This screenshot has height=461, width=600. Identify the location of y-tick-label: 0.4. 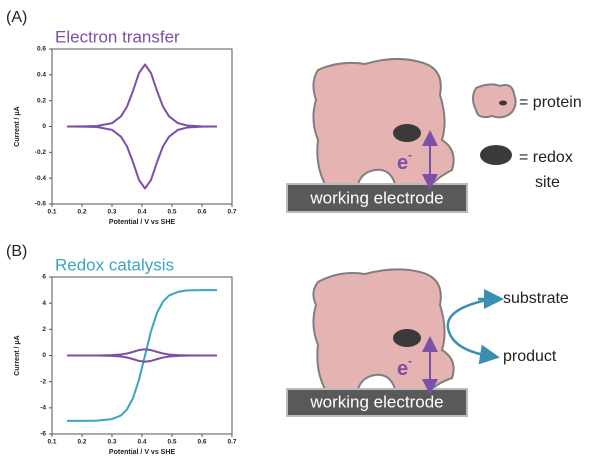
(41, 75).